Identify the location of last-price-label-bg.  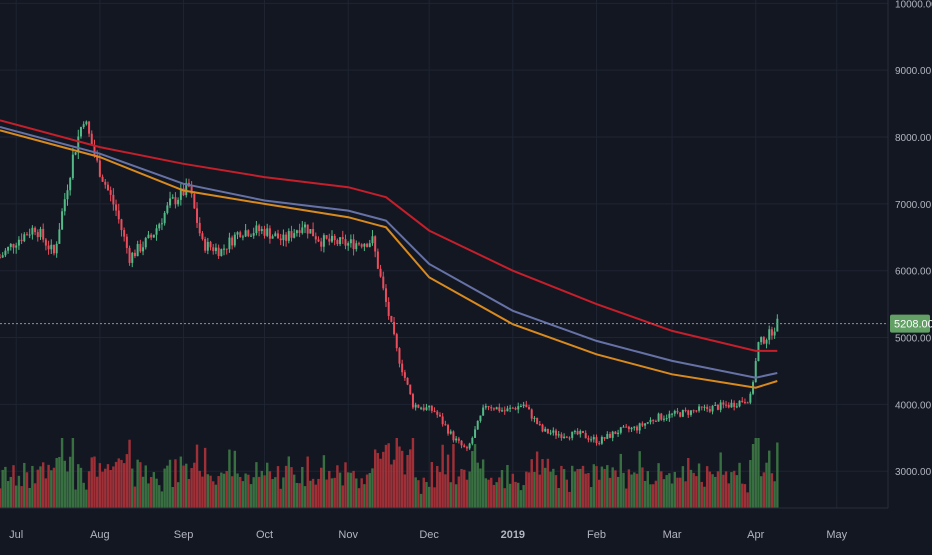
(910, 323).